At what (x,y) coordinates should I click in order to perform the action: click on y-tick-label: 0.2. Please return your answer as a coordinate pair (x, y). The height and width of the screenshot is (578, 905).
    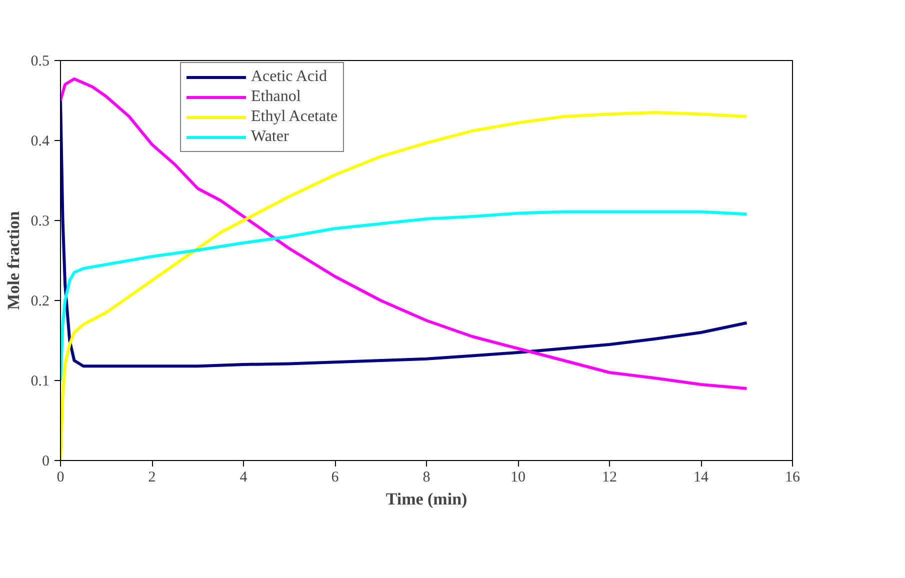
    Looking at the image, I should click on (40, 302).